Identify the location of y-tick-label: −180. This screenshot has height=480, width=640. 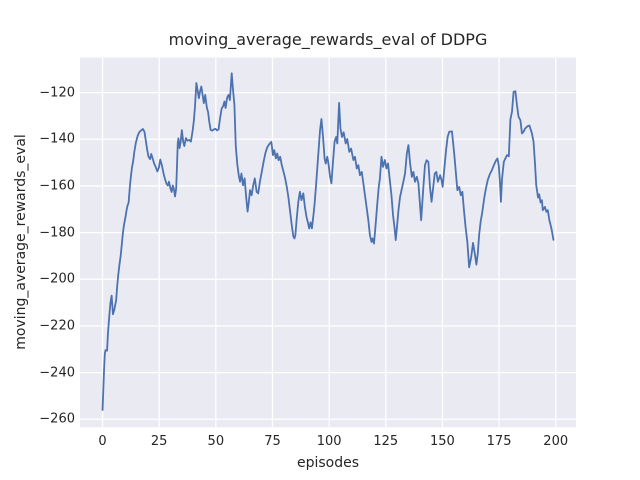
(57, 233).